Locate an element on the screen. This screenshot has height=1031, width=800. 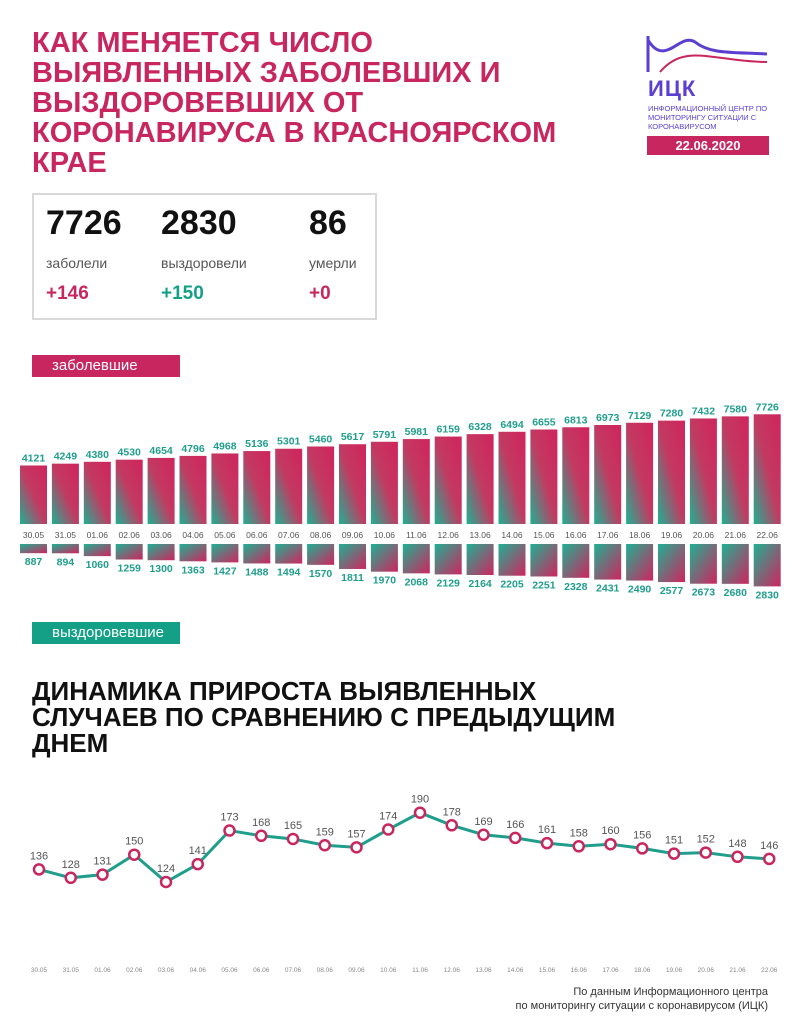
bar-recovered-label: 2251 is located at coordinates (544, 585).